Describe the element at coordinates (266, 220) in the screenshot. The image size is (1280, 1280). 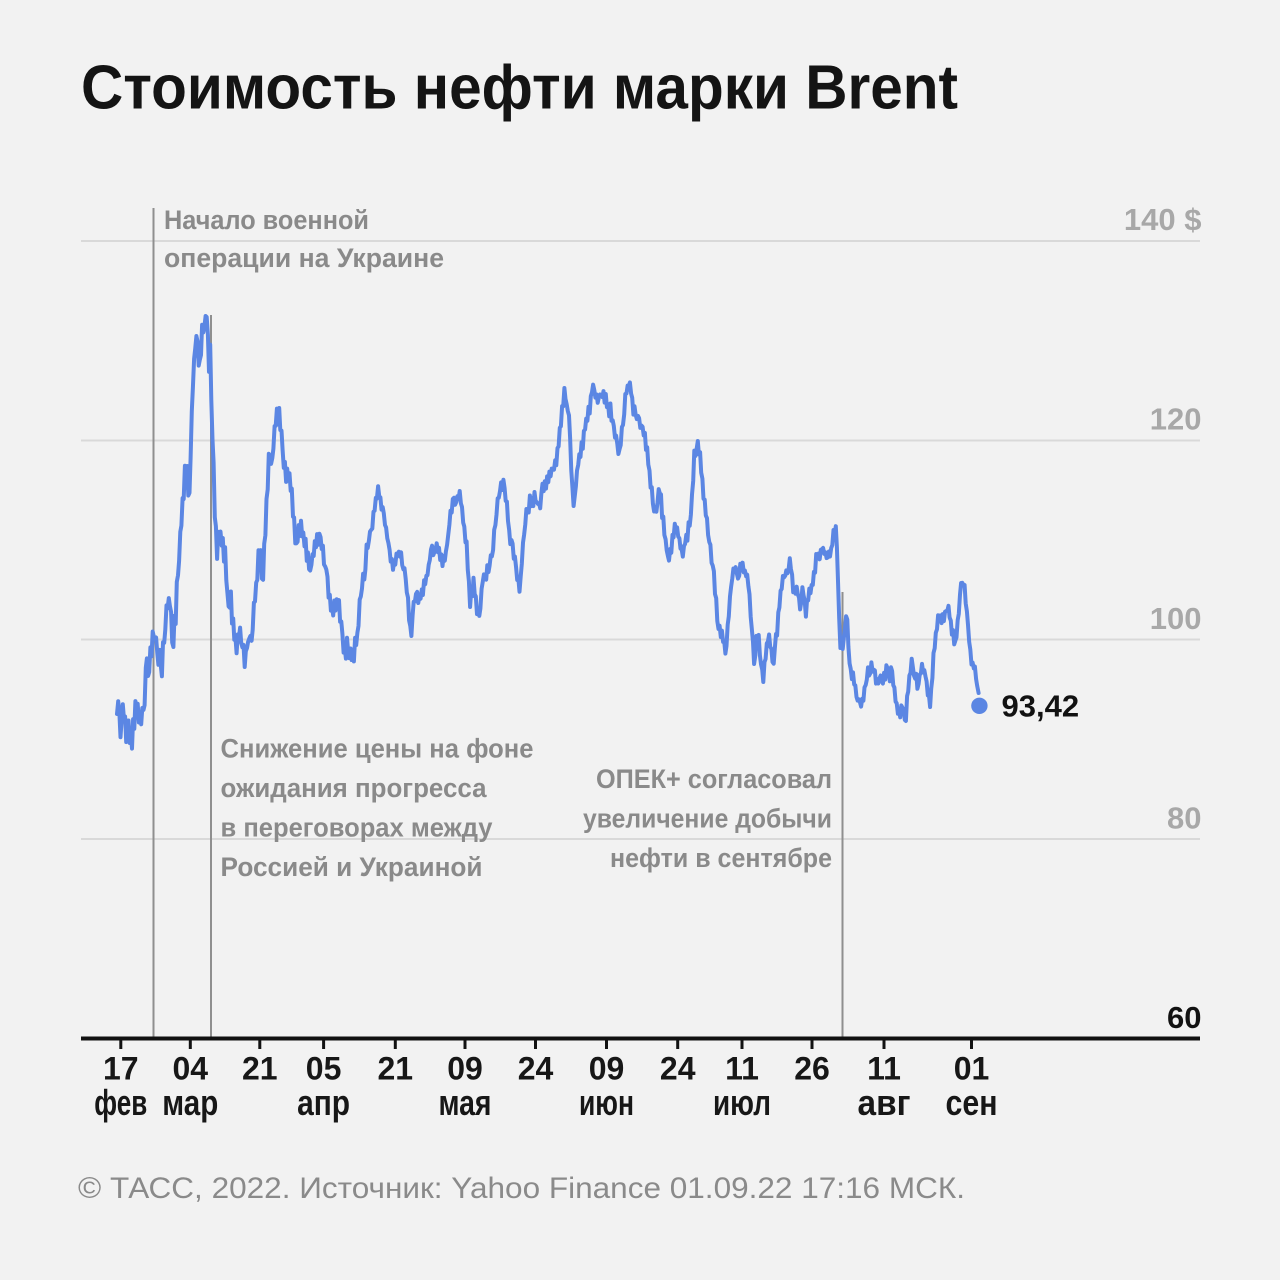
I see `svg-text: Начало военной` at that location.